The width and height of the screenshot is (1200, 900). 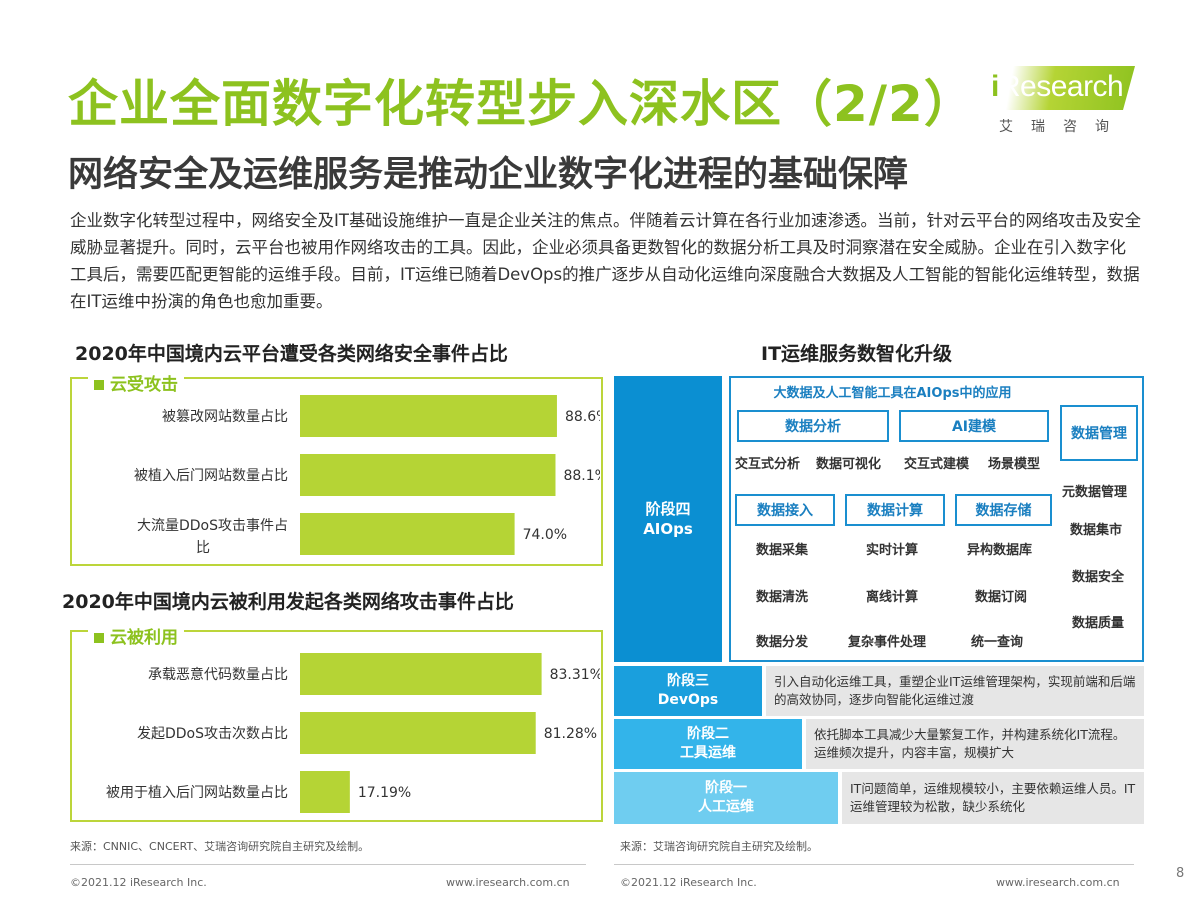 I want to click on stage2-label: 阶段二, so click(x=708, y=734).